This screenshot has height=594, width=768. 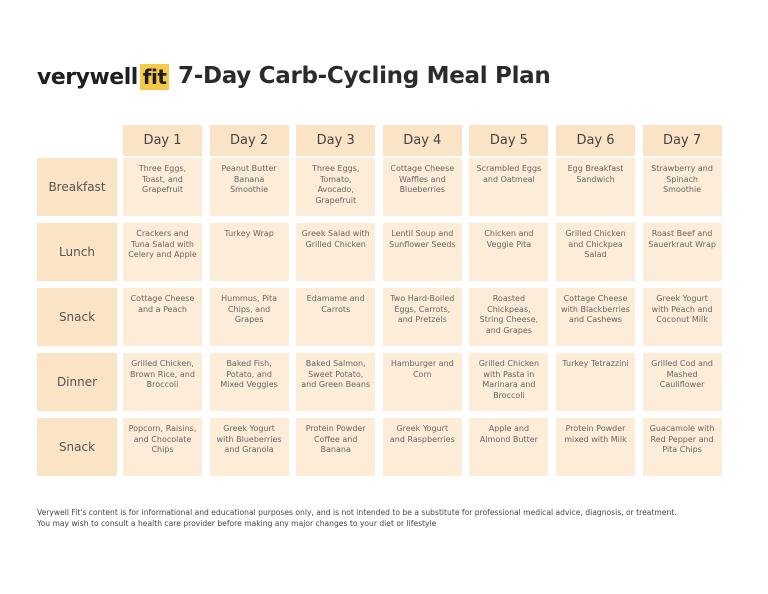 I want to click on meal-cell: Roast Beef and Sauerkraut Wrap, so click(x=682, y=252).